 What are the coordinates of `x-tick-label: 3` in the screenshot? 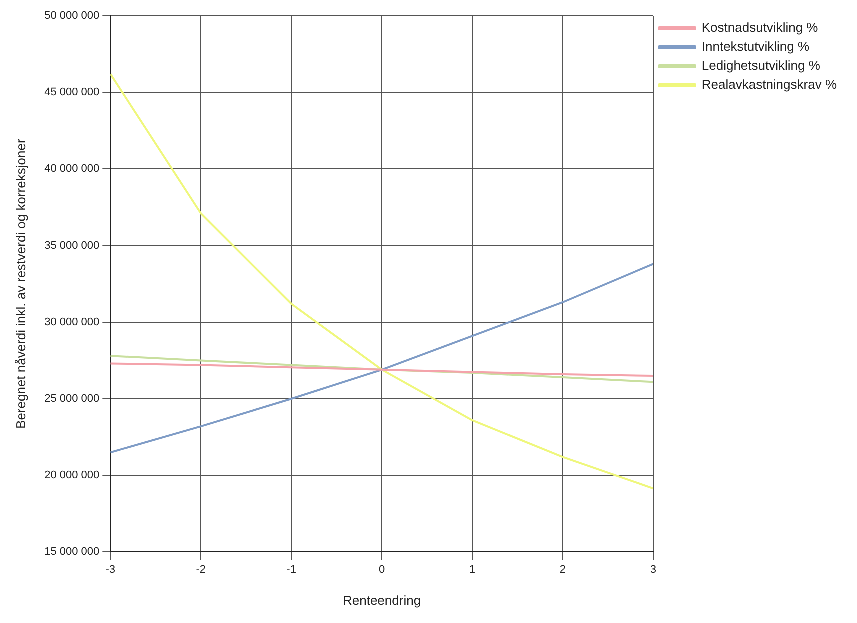 It's located at (653, 570).